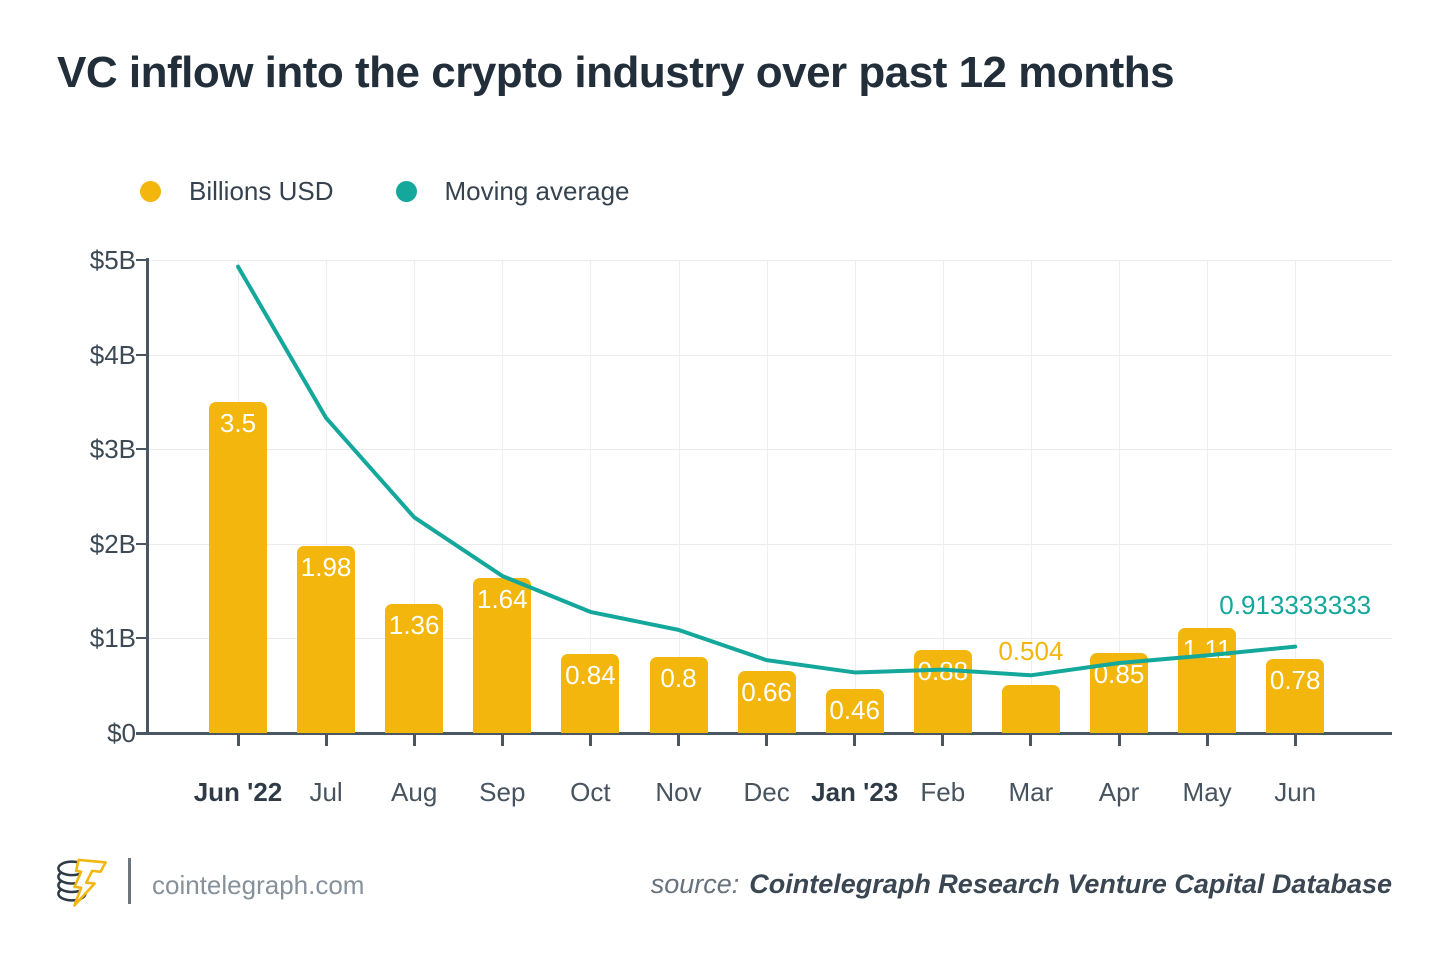  I want to click on cointelegraph-logo-icon, so click(82, 882).